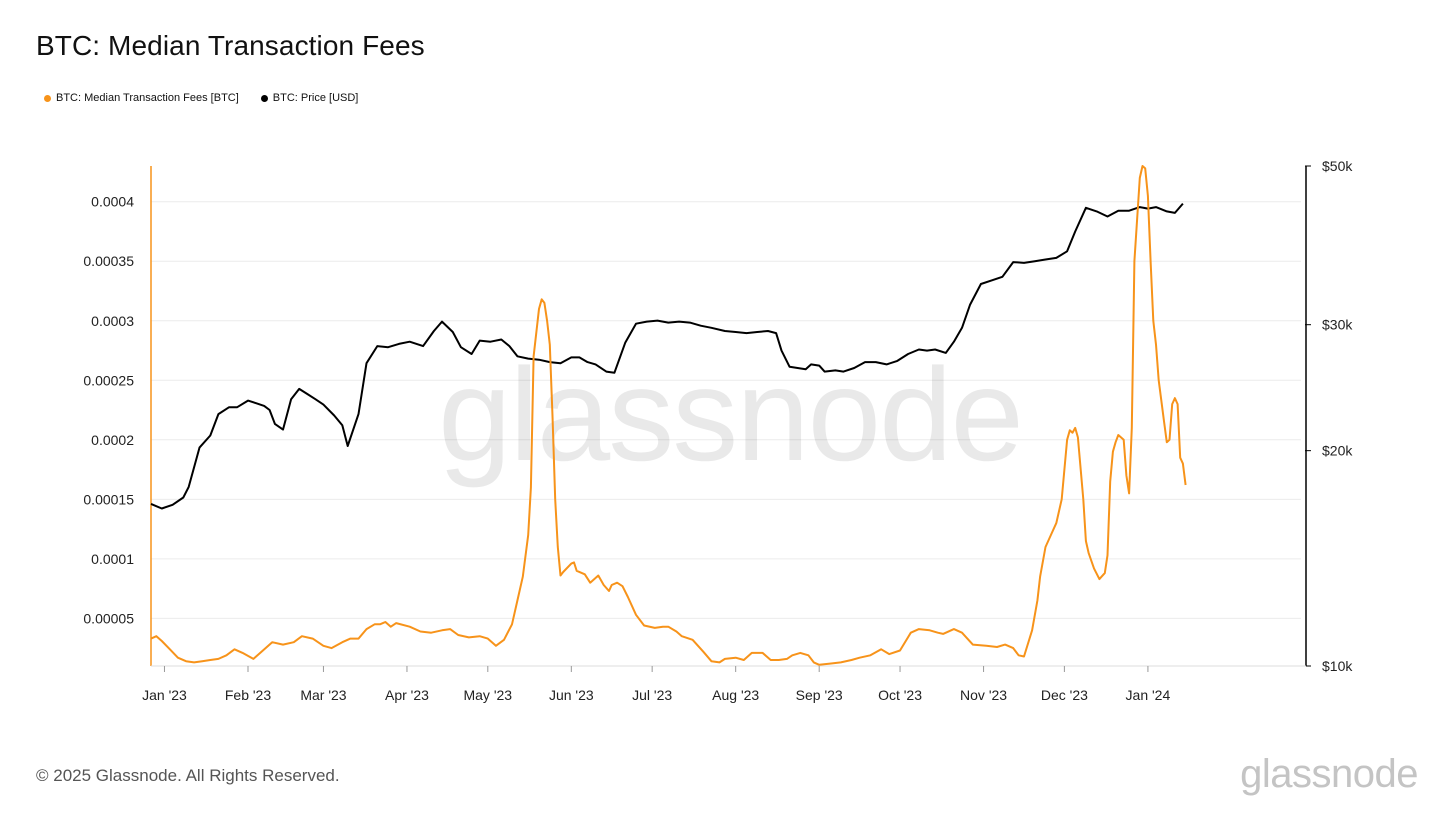 The image size is (1456, 819). What do you see at coordinates (900, 695) in the screenshot?
I see `x-tick-label: Oct '23` at bounding box center [900, 695].